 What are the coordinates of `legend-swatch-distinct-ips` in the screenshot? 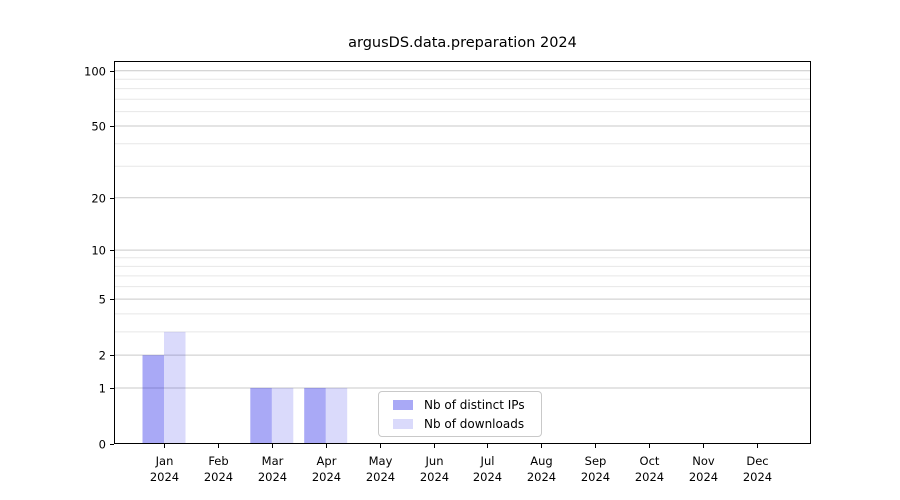 It's located at (403, 404).